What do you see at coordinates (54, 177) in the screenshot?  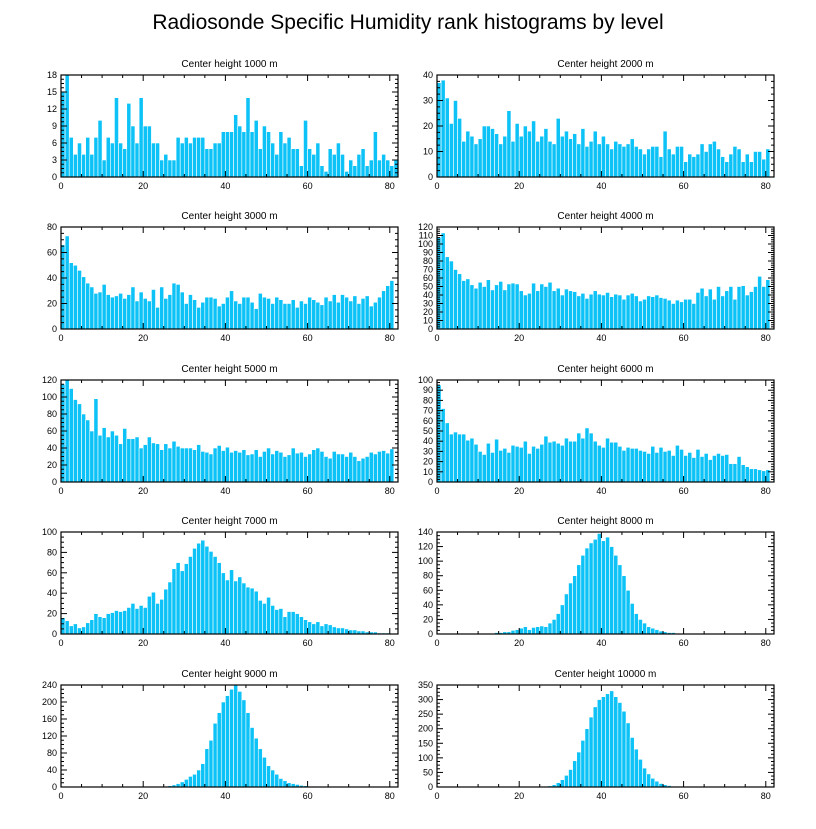 I see `y-tick-label: 0` at bounding box center [54, 177].